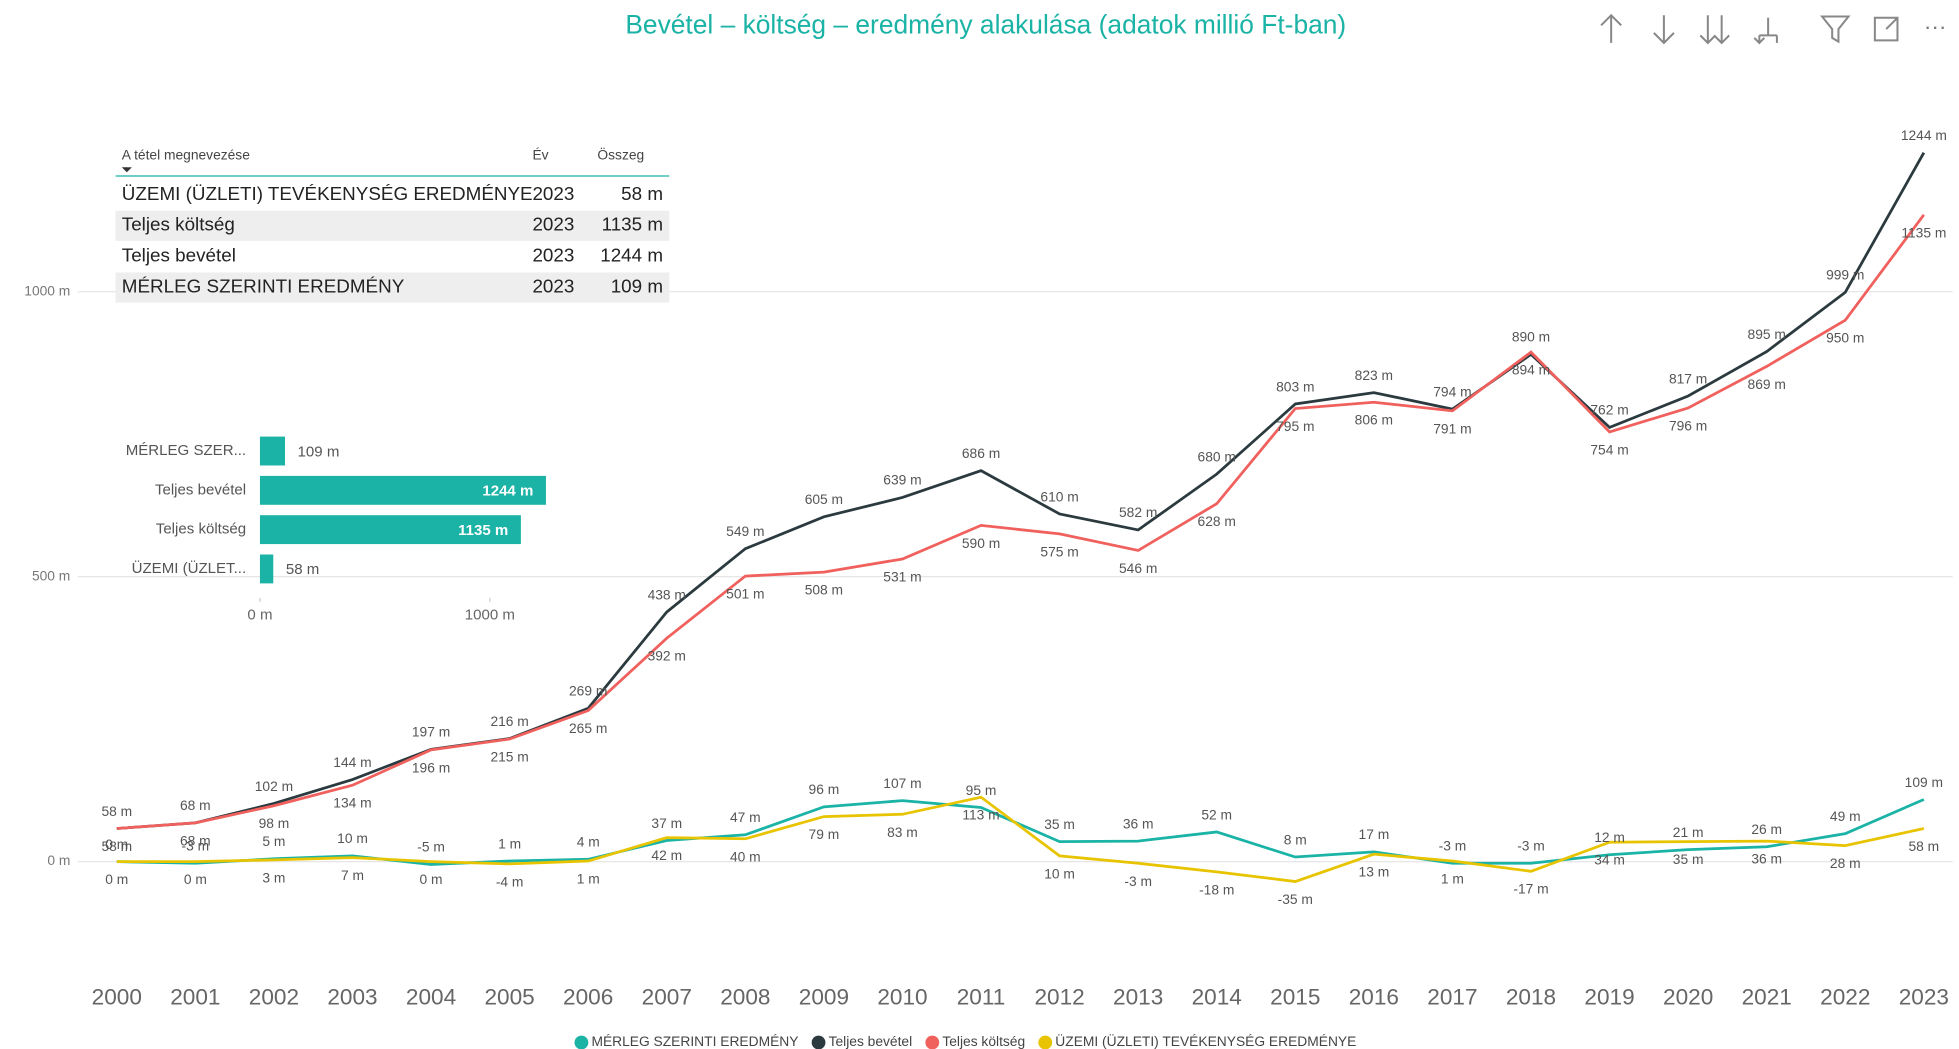 This screenshot has width=1959, height=1049. Describe the element at coordinates (667, 656) in the screenshot. I see `data-label: 392 m` at that location.